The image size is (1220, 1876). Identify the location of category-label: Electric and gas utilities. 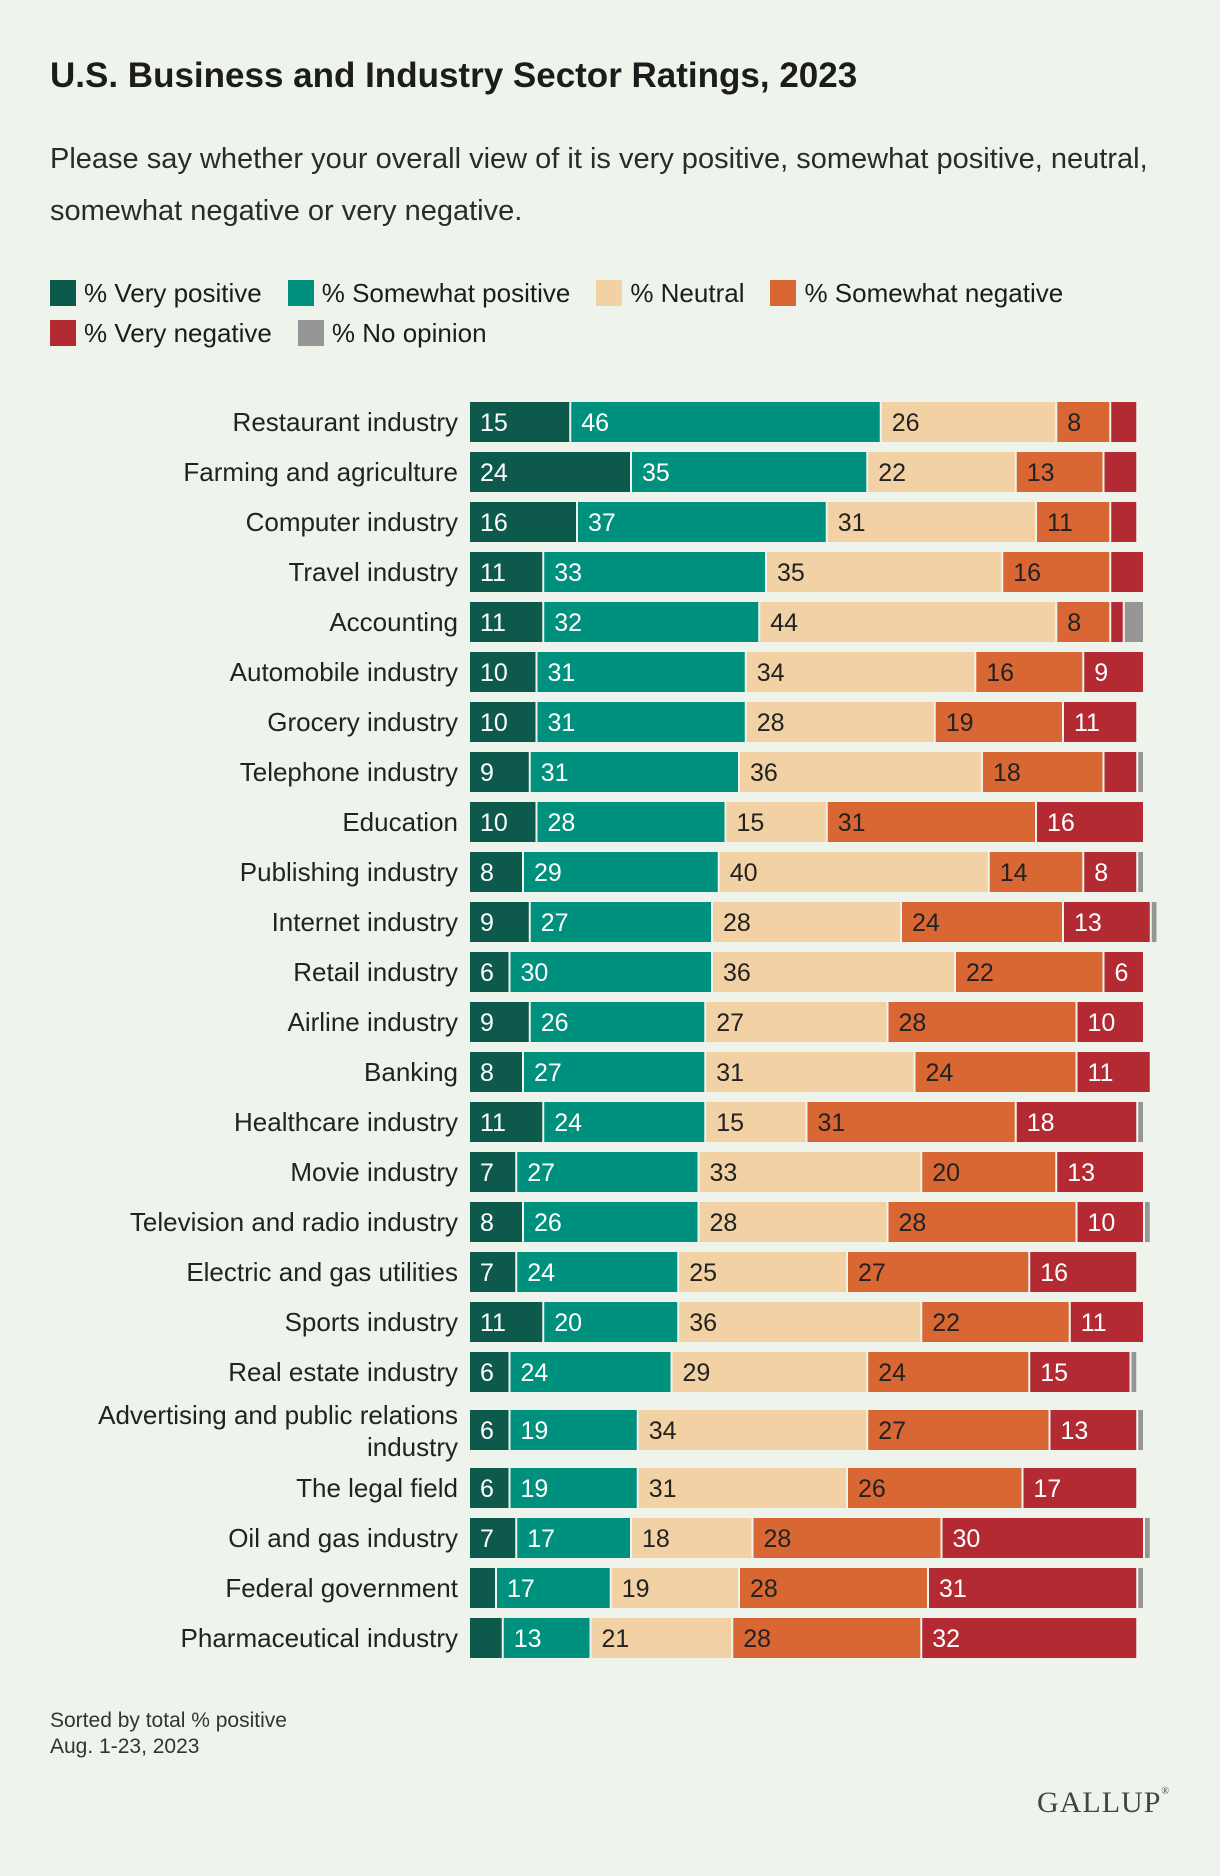
(322, 1272).